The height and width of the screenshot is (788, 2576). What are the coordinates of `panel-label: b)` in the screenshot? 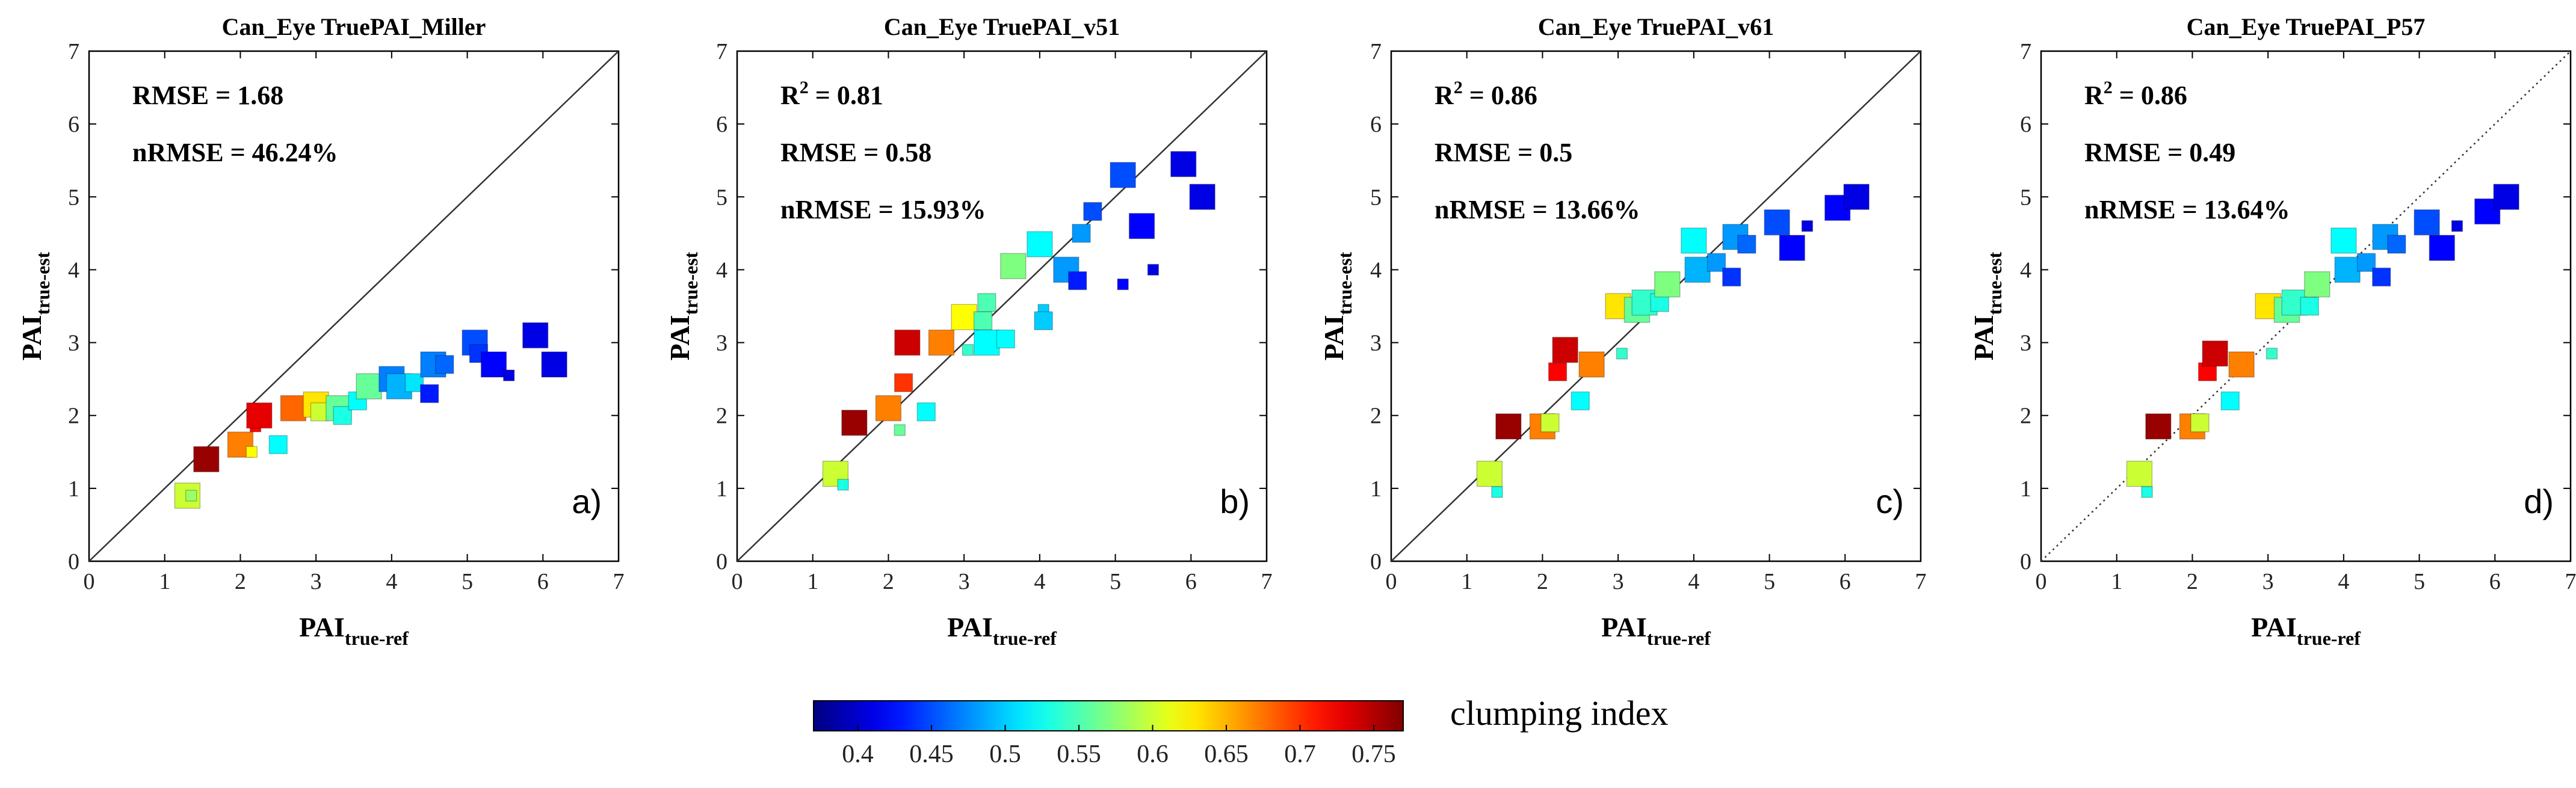 It's located at (1235, 501).